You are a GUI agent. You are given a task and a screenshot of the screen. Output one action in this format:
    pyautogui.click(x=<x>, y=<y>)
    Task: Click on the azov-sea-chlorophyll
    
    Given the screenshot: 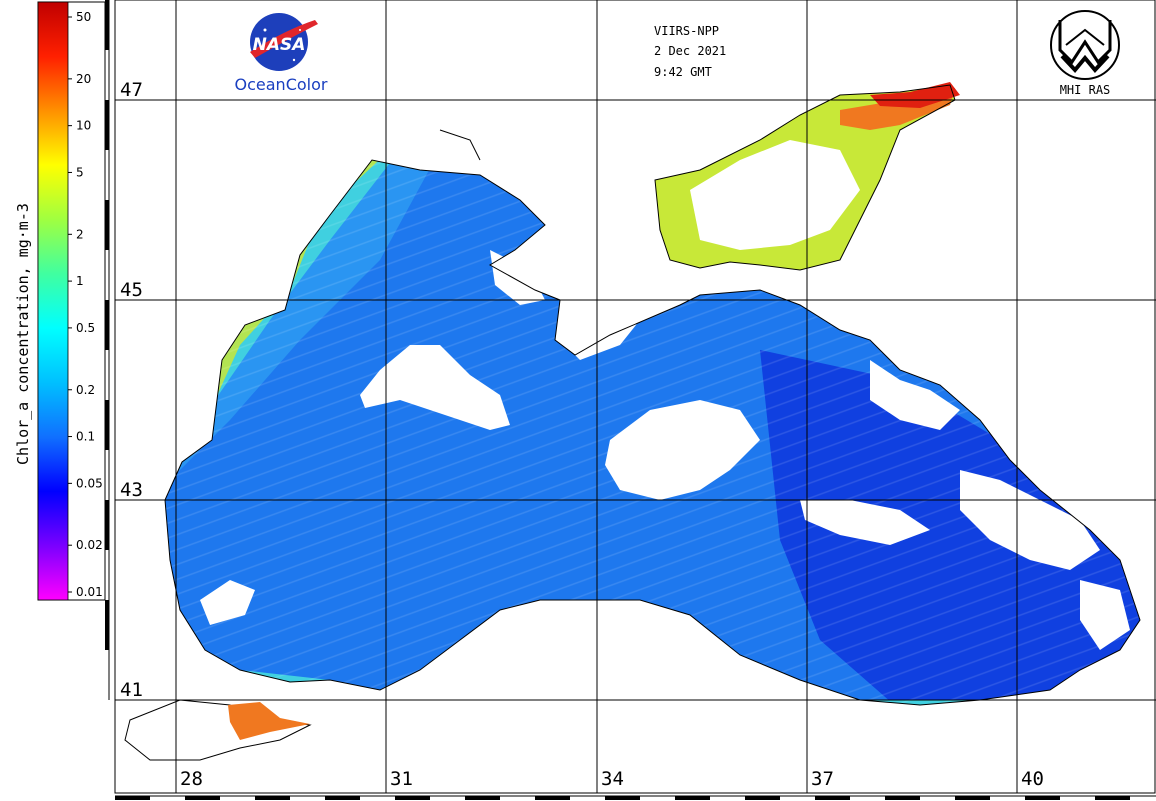 What is the action you would take?
    pyautogui.click(x=807, y=176)
    